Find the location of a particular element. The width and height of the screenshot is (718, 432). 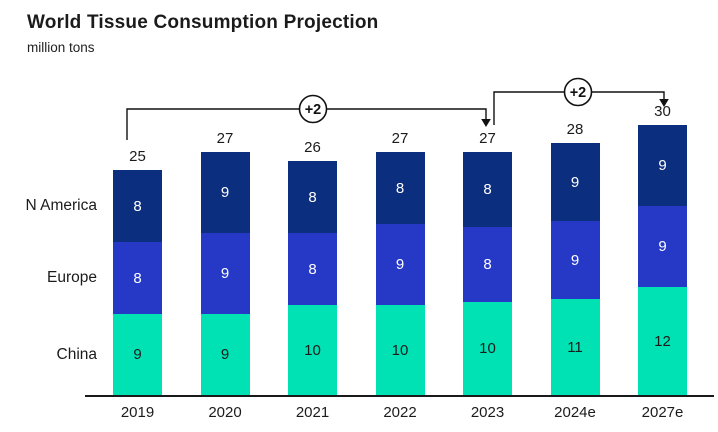

x-axis-label: 2023 is located at coordinates (487, 412).